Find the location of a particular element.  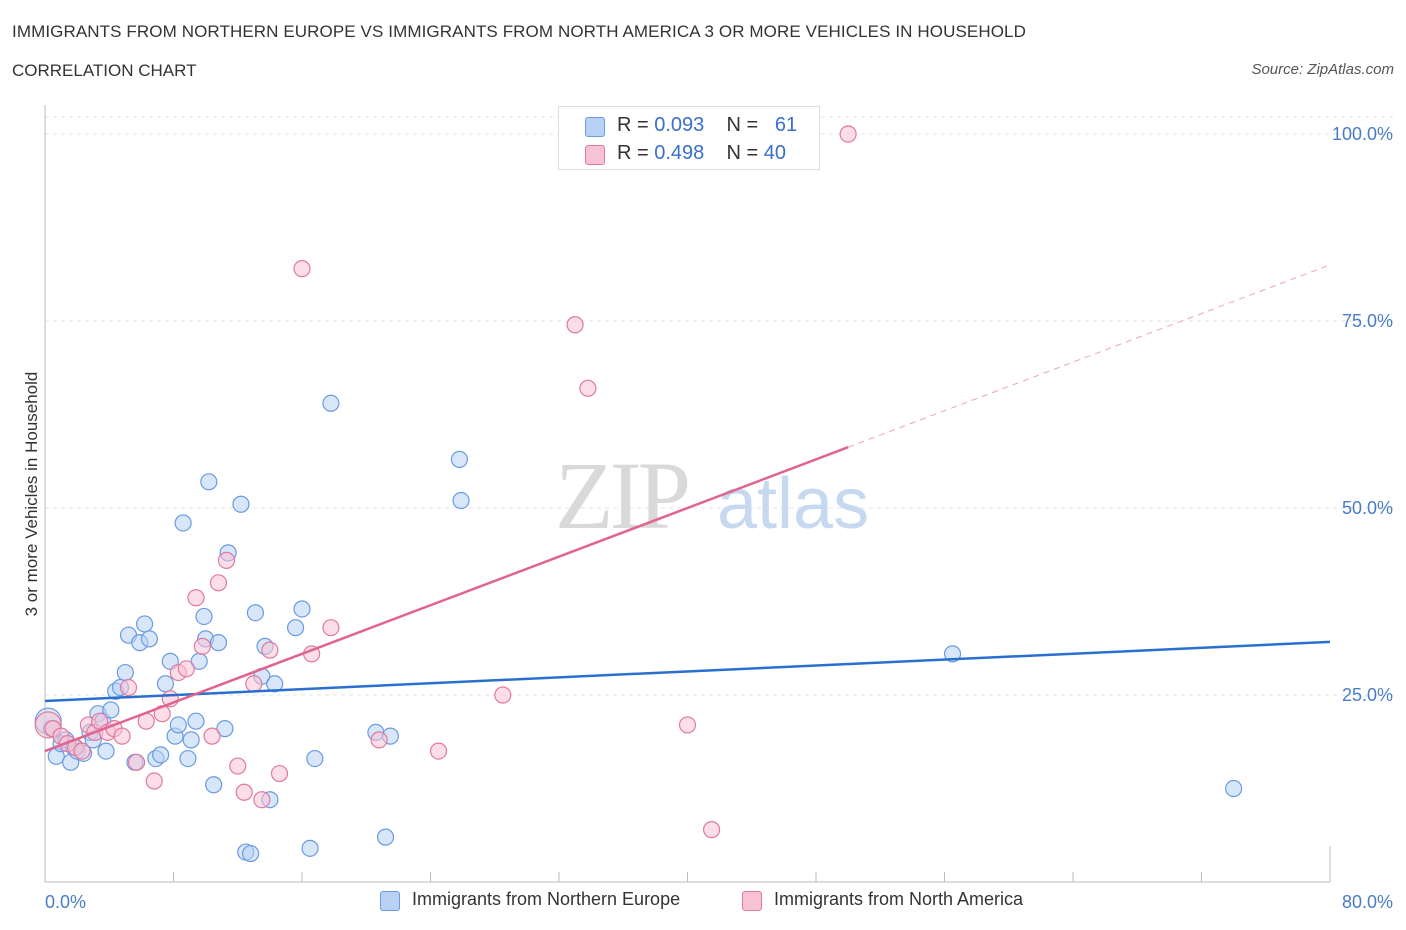

legend-text: R = 0.498 N = 40 is located at coordinates (701, 153).